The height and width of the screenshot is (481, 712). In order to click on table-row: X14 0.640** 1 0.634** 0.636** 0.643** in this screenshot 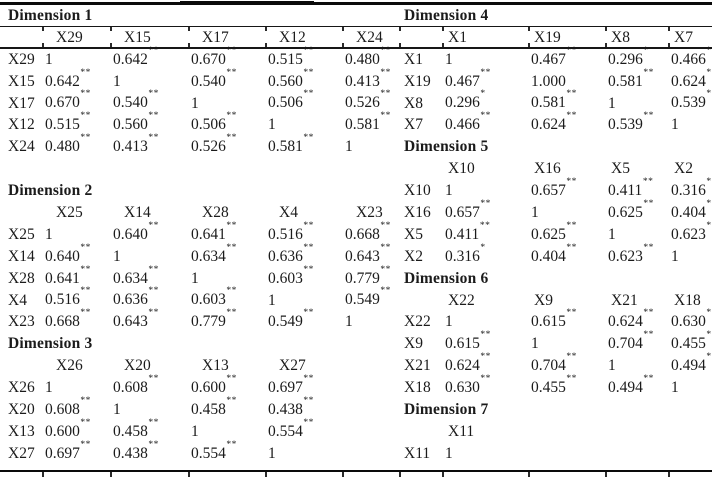, I will do `click(204, 255)`.